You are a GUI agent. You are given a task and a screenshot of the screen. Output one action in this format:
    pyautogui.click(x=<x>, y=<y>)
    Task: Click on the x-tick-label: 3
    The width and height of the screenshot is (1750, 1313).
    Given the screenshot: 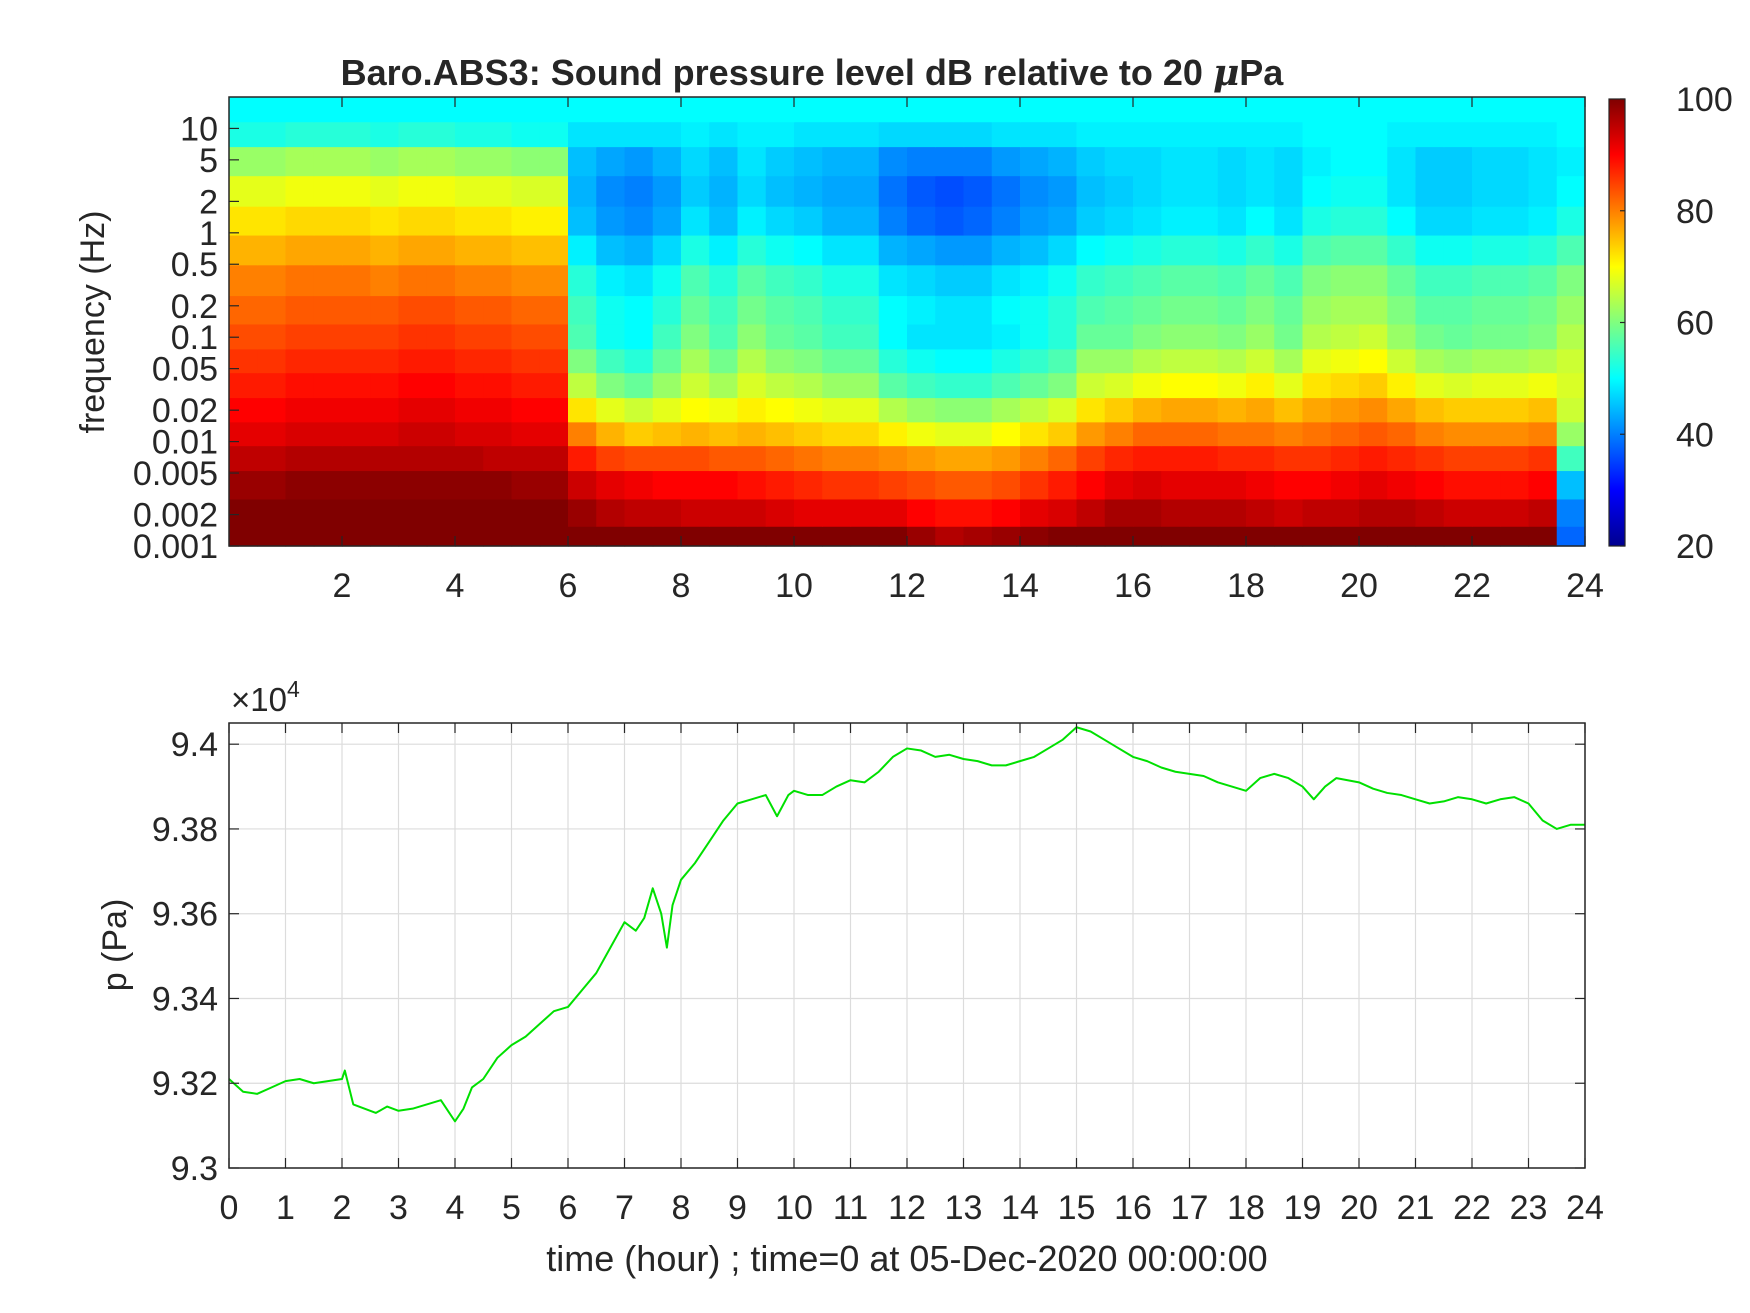 What is the action you would take?
    pyautogui.click(x=398, y=1208)
    